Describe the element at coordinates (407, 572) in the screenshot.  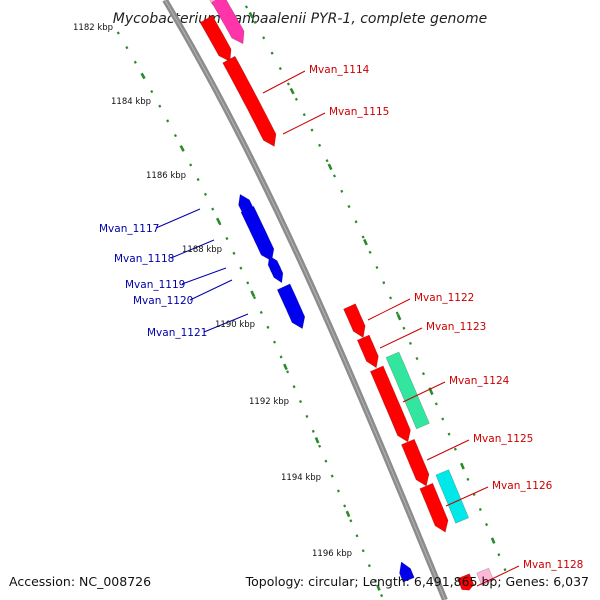
I see `reverse-gene-arrow` at that location.